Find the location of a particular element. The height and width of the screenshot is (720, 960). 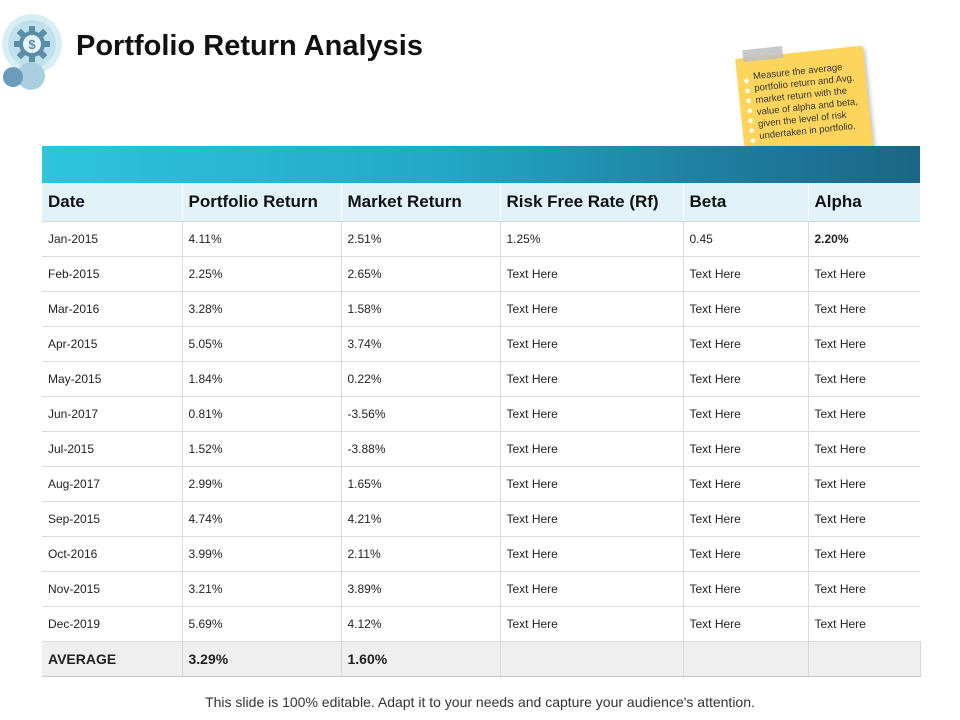

cell-beta: 0.45 is located at coordinates (746, 239).